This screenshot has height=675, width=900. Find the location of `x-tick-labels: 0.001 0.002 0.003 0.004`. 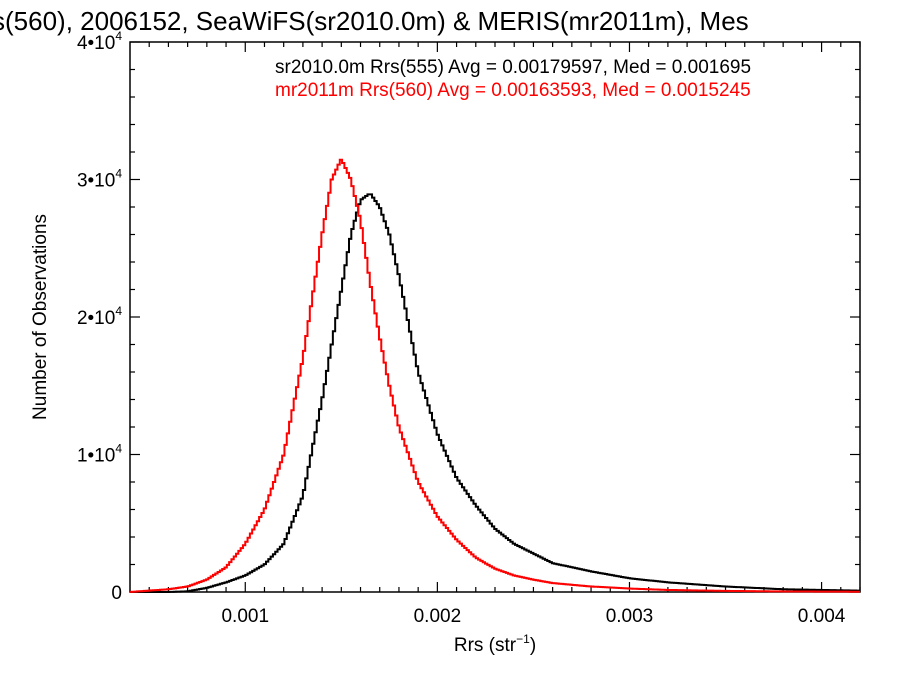

x-tick-labels: 0.001 0.002 0.003 0.004 is located at coordinates (533, 616).